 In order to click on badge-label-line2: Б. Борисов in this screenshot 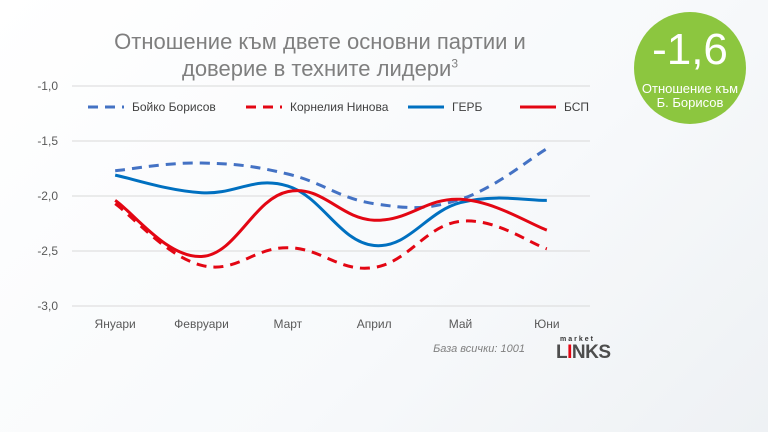, I will do `click(690, 102)`.